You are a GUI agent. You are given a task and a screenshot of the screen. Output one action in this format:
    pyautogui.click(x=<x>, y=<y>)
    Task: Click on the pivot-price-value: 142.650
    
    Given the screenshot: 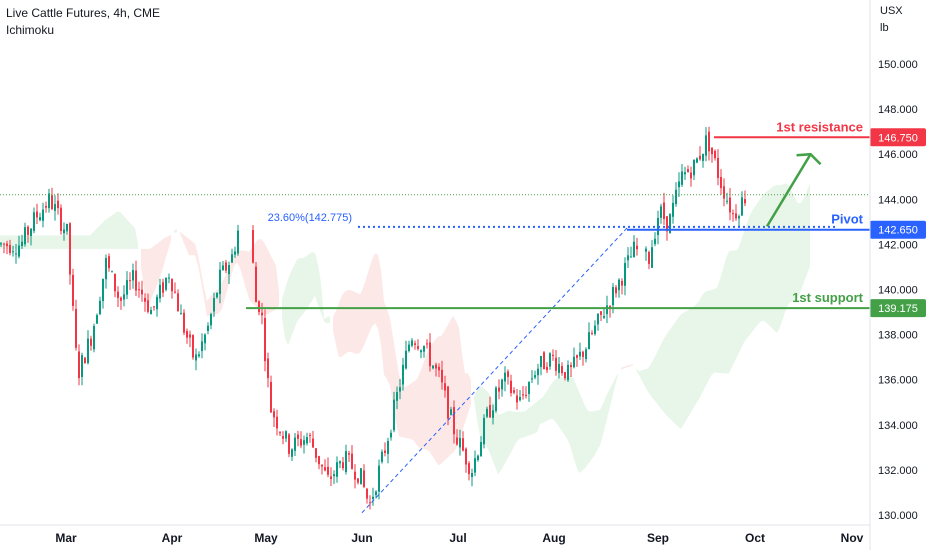 What is the action you would take?
    pyautogui.click(x=898, y=231)
    